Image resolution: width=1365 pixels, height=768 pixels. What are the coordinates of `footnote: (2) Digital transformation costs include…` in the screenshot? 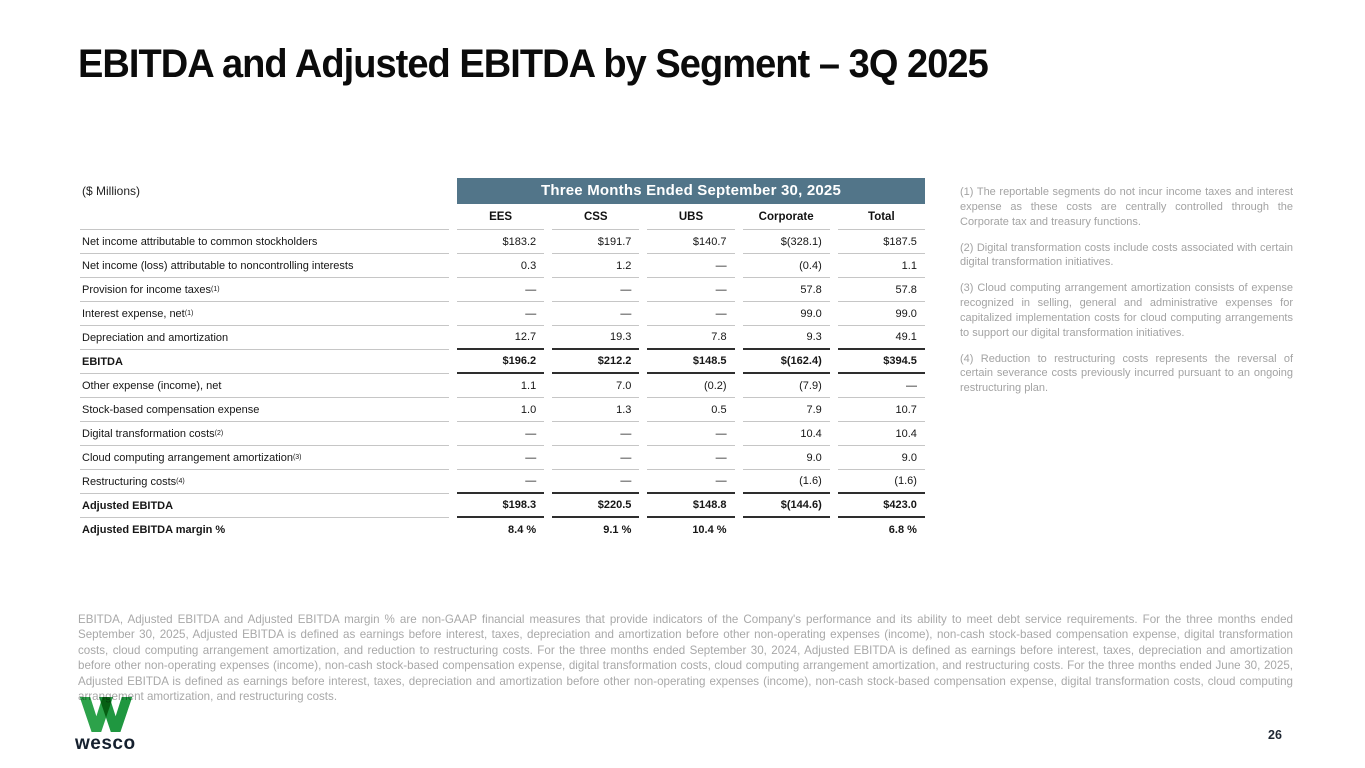 It's located at (1126, 255).